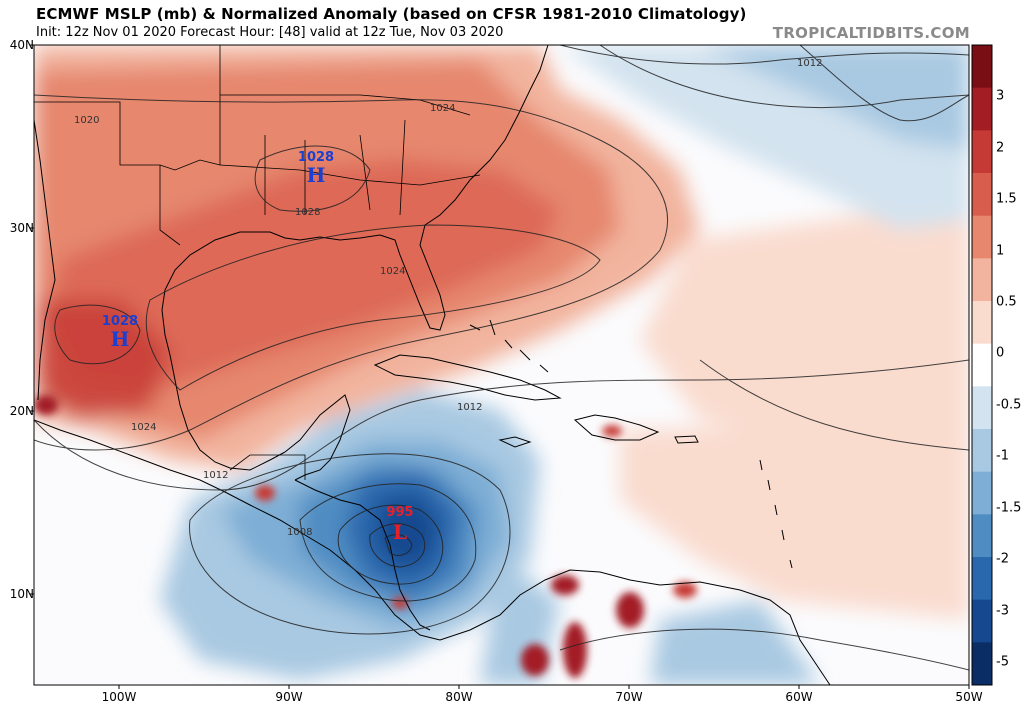  Describe the element at coordinates (299, 532) in the screenshot. I see `isobar-label: 1008` at that location.